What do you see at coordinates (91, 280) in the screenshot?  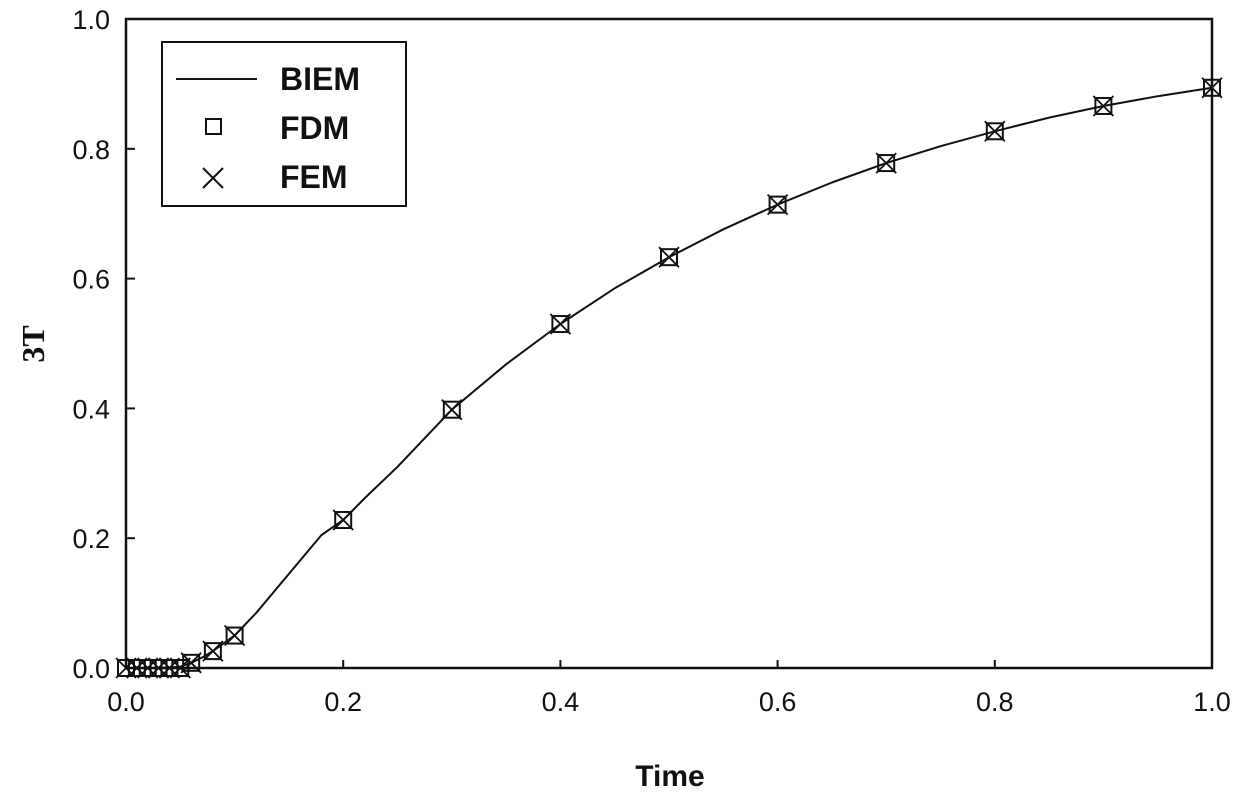 I see `y-tick-label: 0.6` at bounding box center [91, 280].